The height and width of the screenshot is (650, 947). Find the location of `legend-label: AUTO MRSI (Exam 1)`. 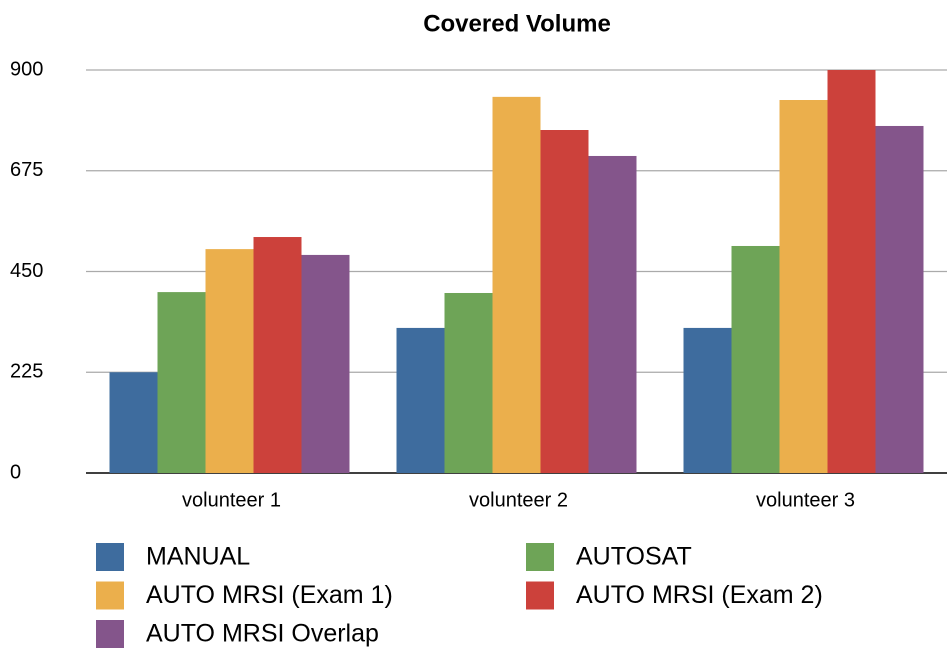

legend-label: AUTO MRSI (Exam 1) is located at coordinates (269, 595).